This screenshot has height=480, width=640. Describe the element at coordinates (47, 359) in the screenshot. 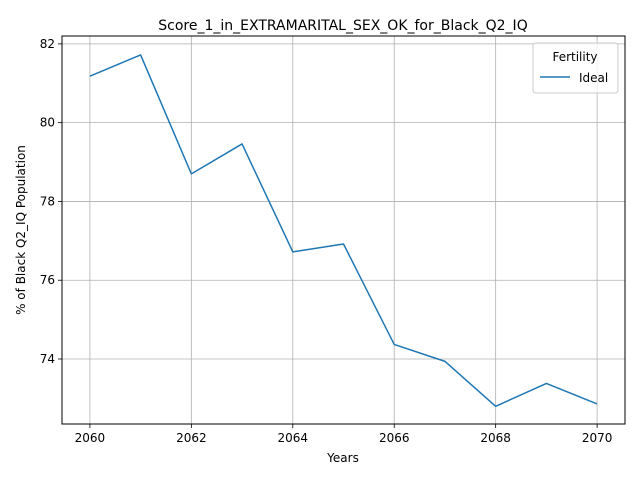

I see `y-tick-label: 74` at that location.